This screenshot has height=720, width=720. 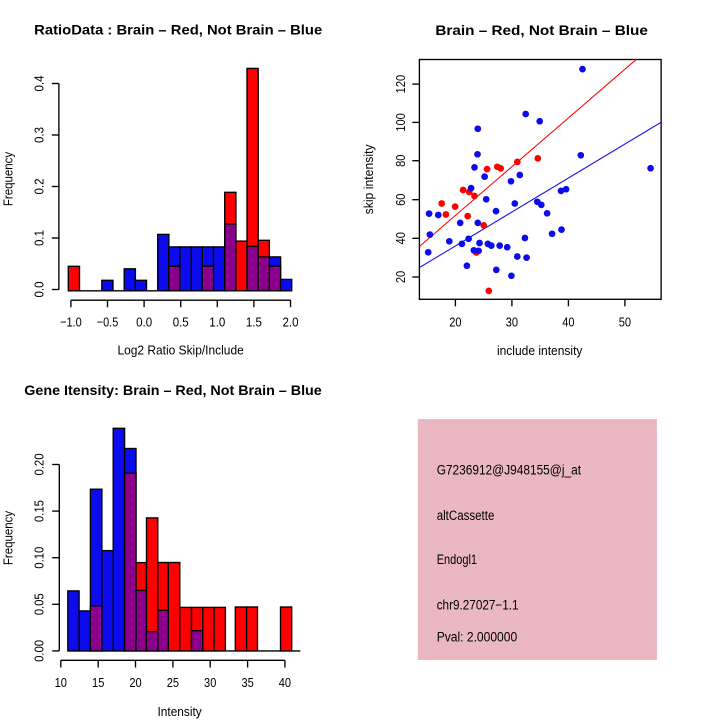 What do you see at coordinates (625, 322) in the screenshot?
I see `svg-text: 50` at bounding box center [625, 322].